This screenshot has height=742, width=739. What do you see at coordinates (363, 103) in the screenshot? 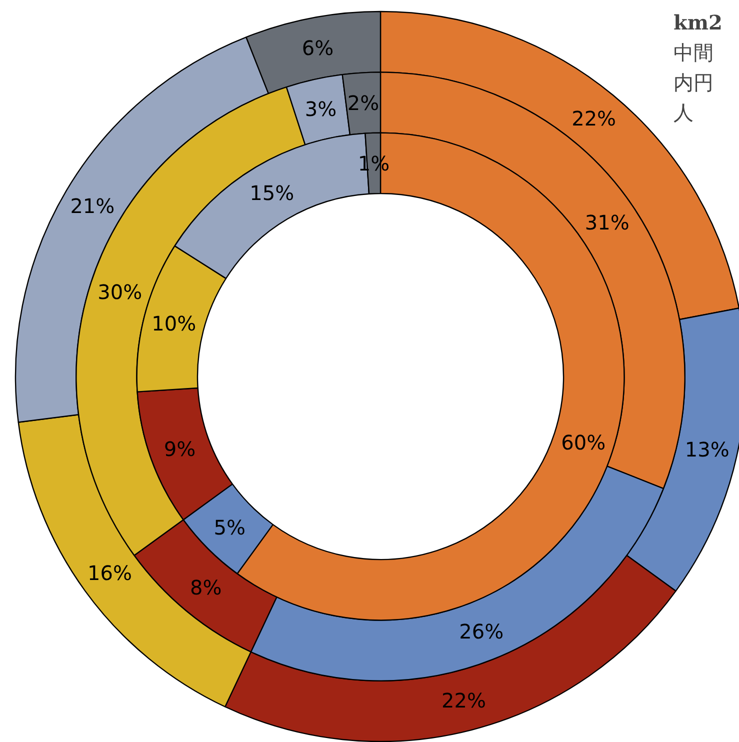
I see `data-label: 2%` at bounding box center [363, 103].